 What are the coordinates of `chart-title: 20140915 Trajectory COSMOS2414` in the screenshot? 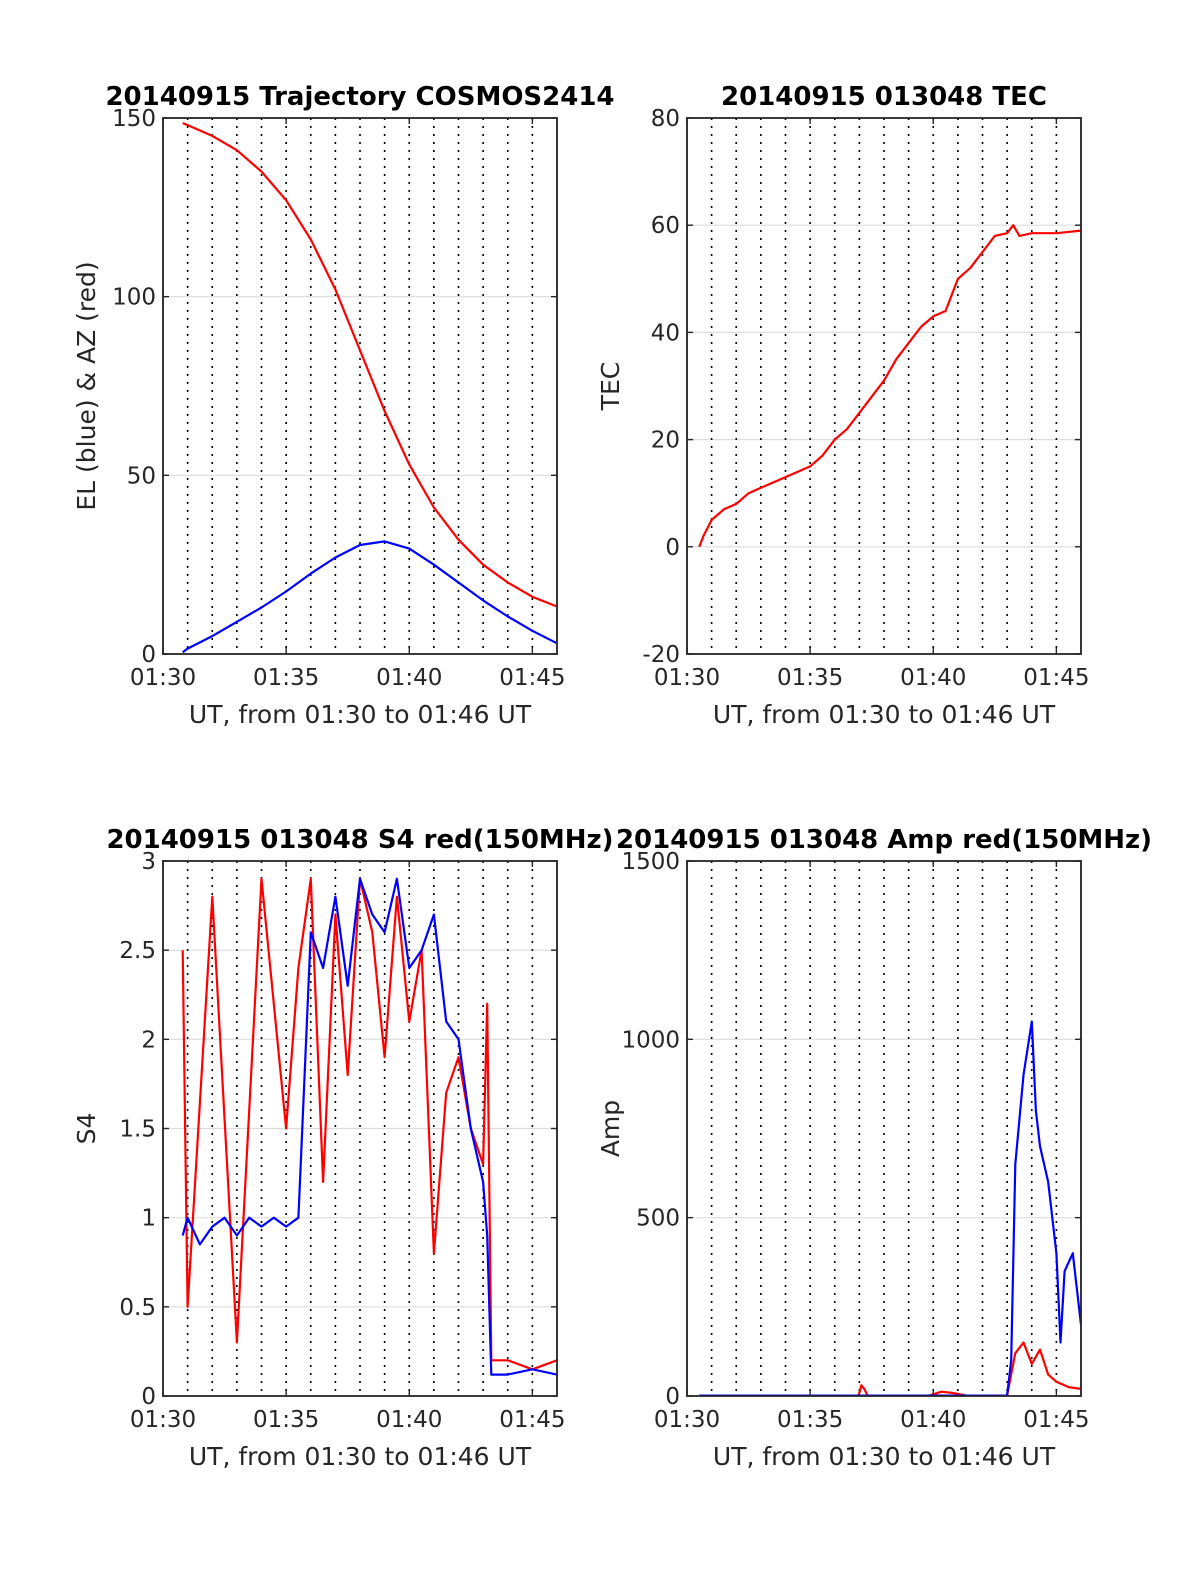 It's located at (359, 97).